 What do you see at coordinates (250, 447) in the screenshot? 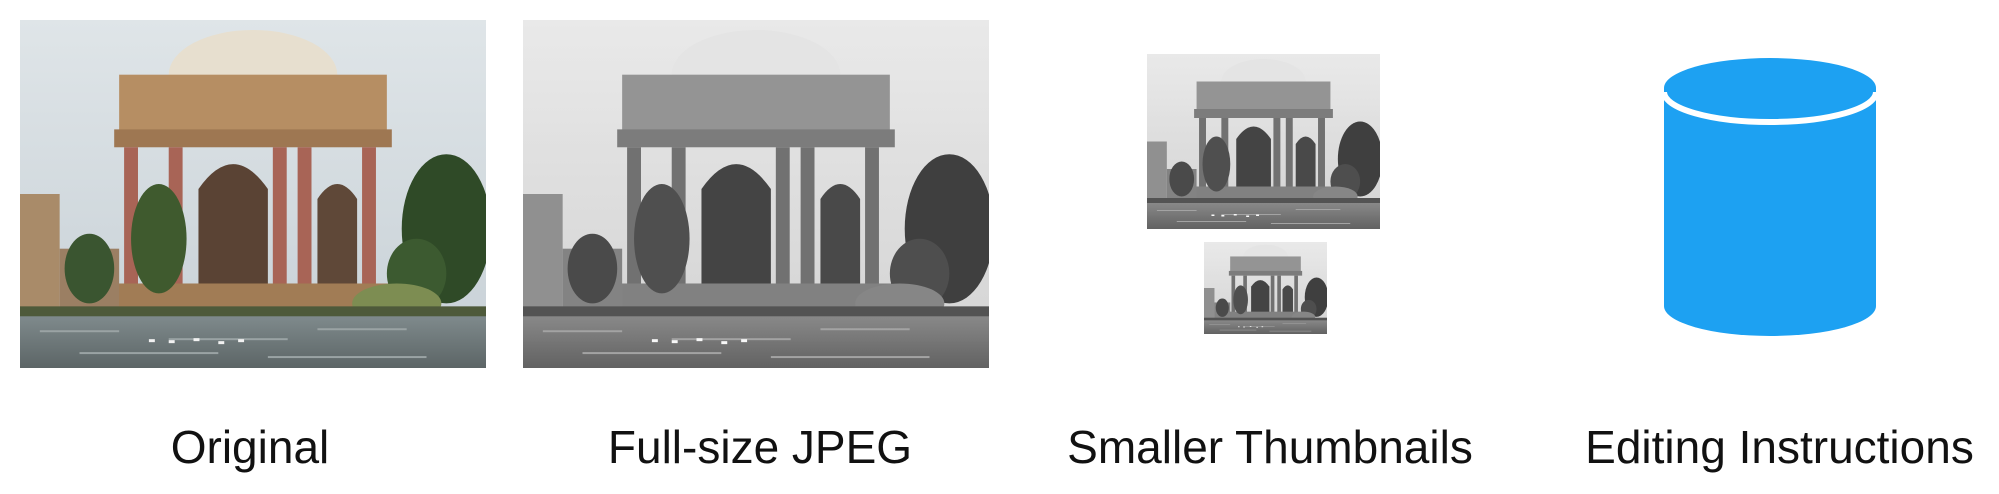
I see `caption-original: Original` at bounding box center [250, 447].